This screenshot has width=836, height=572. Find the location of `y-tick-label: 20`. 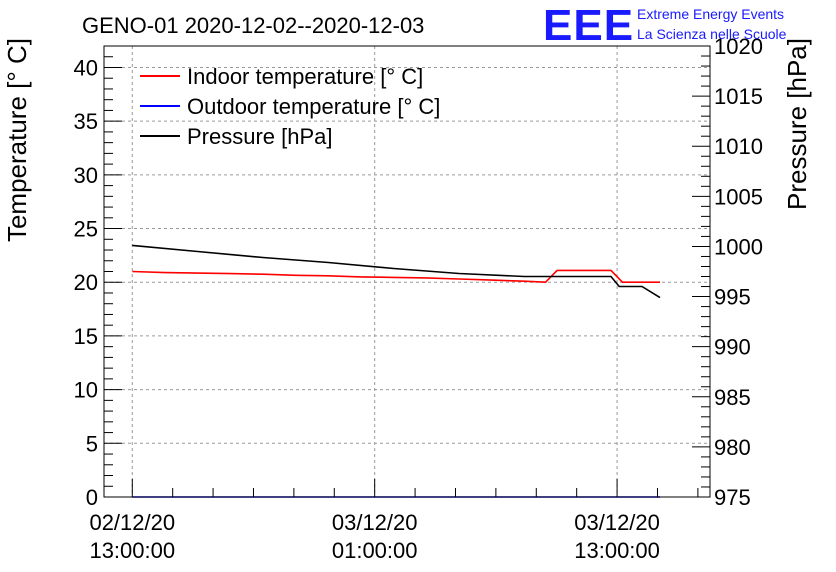

y-tick-label: 20 is located at coordinates (86, 282).